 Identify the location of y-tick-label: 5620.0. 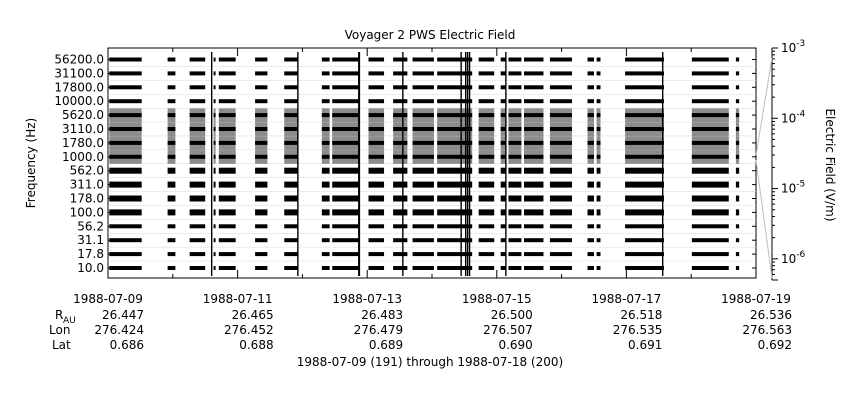
(83, 115).